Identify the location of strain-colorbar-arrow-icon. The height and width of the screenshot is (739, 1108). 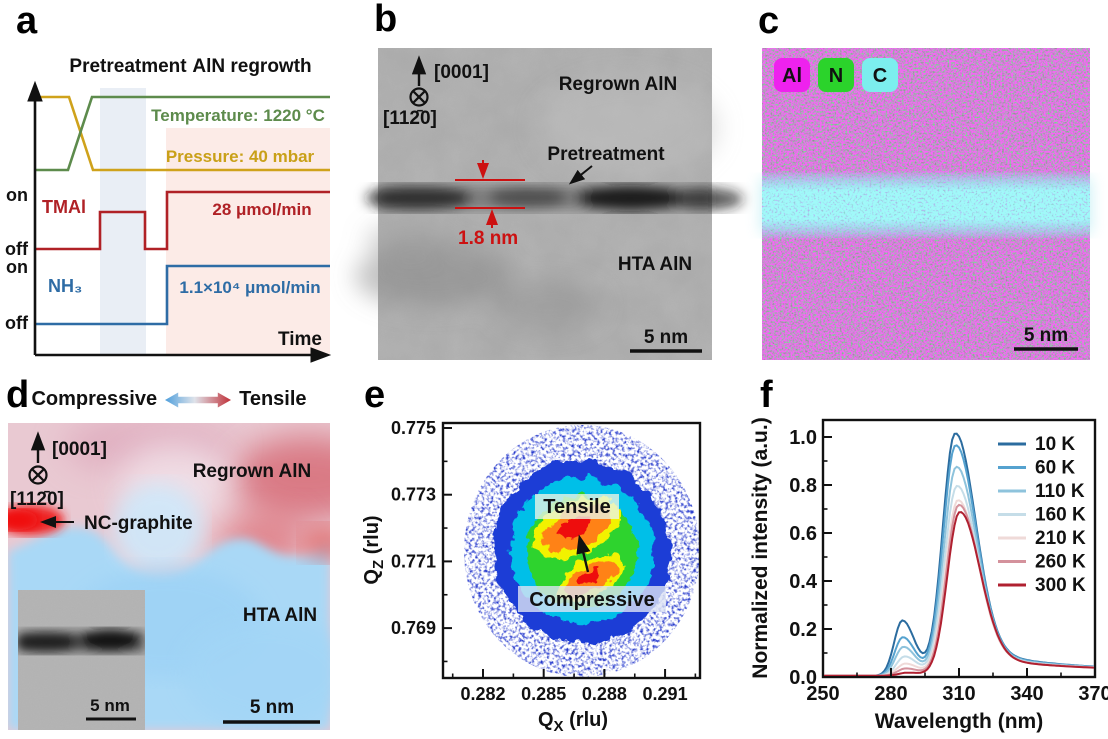
(198, 399).